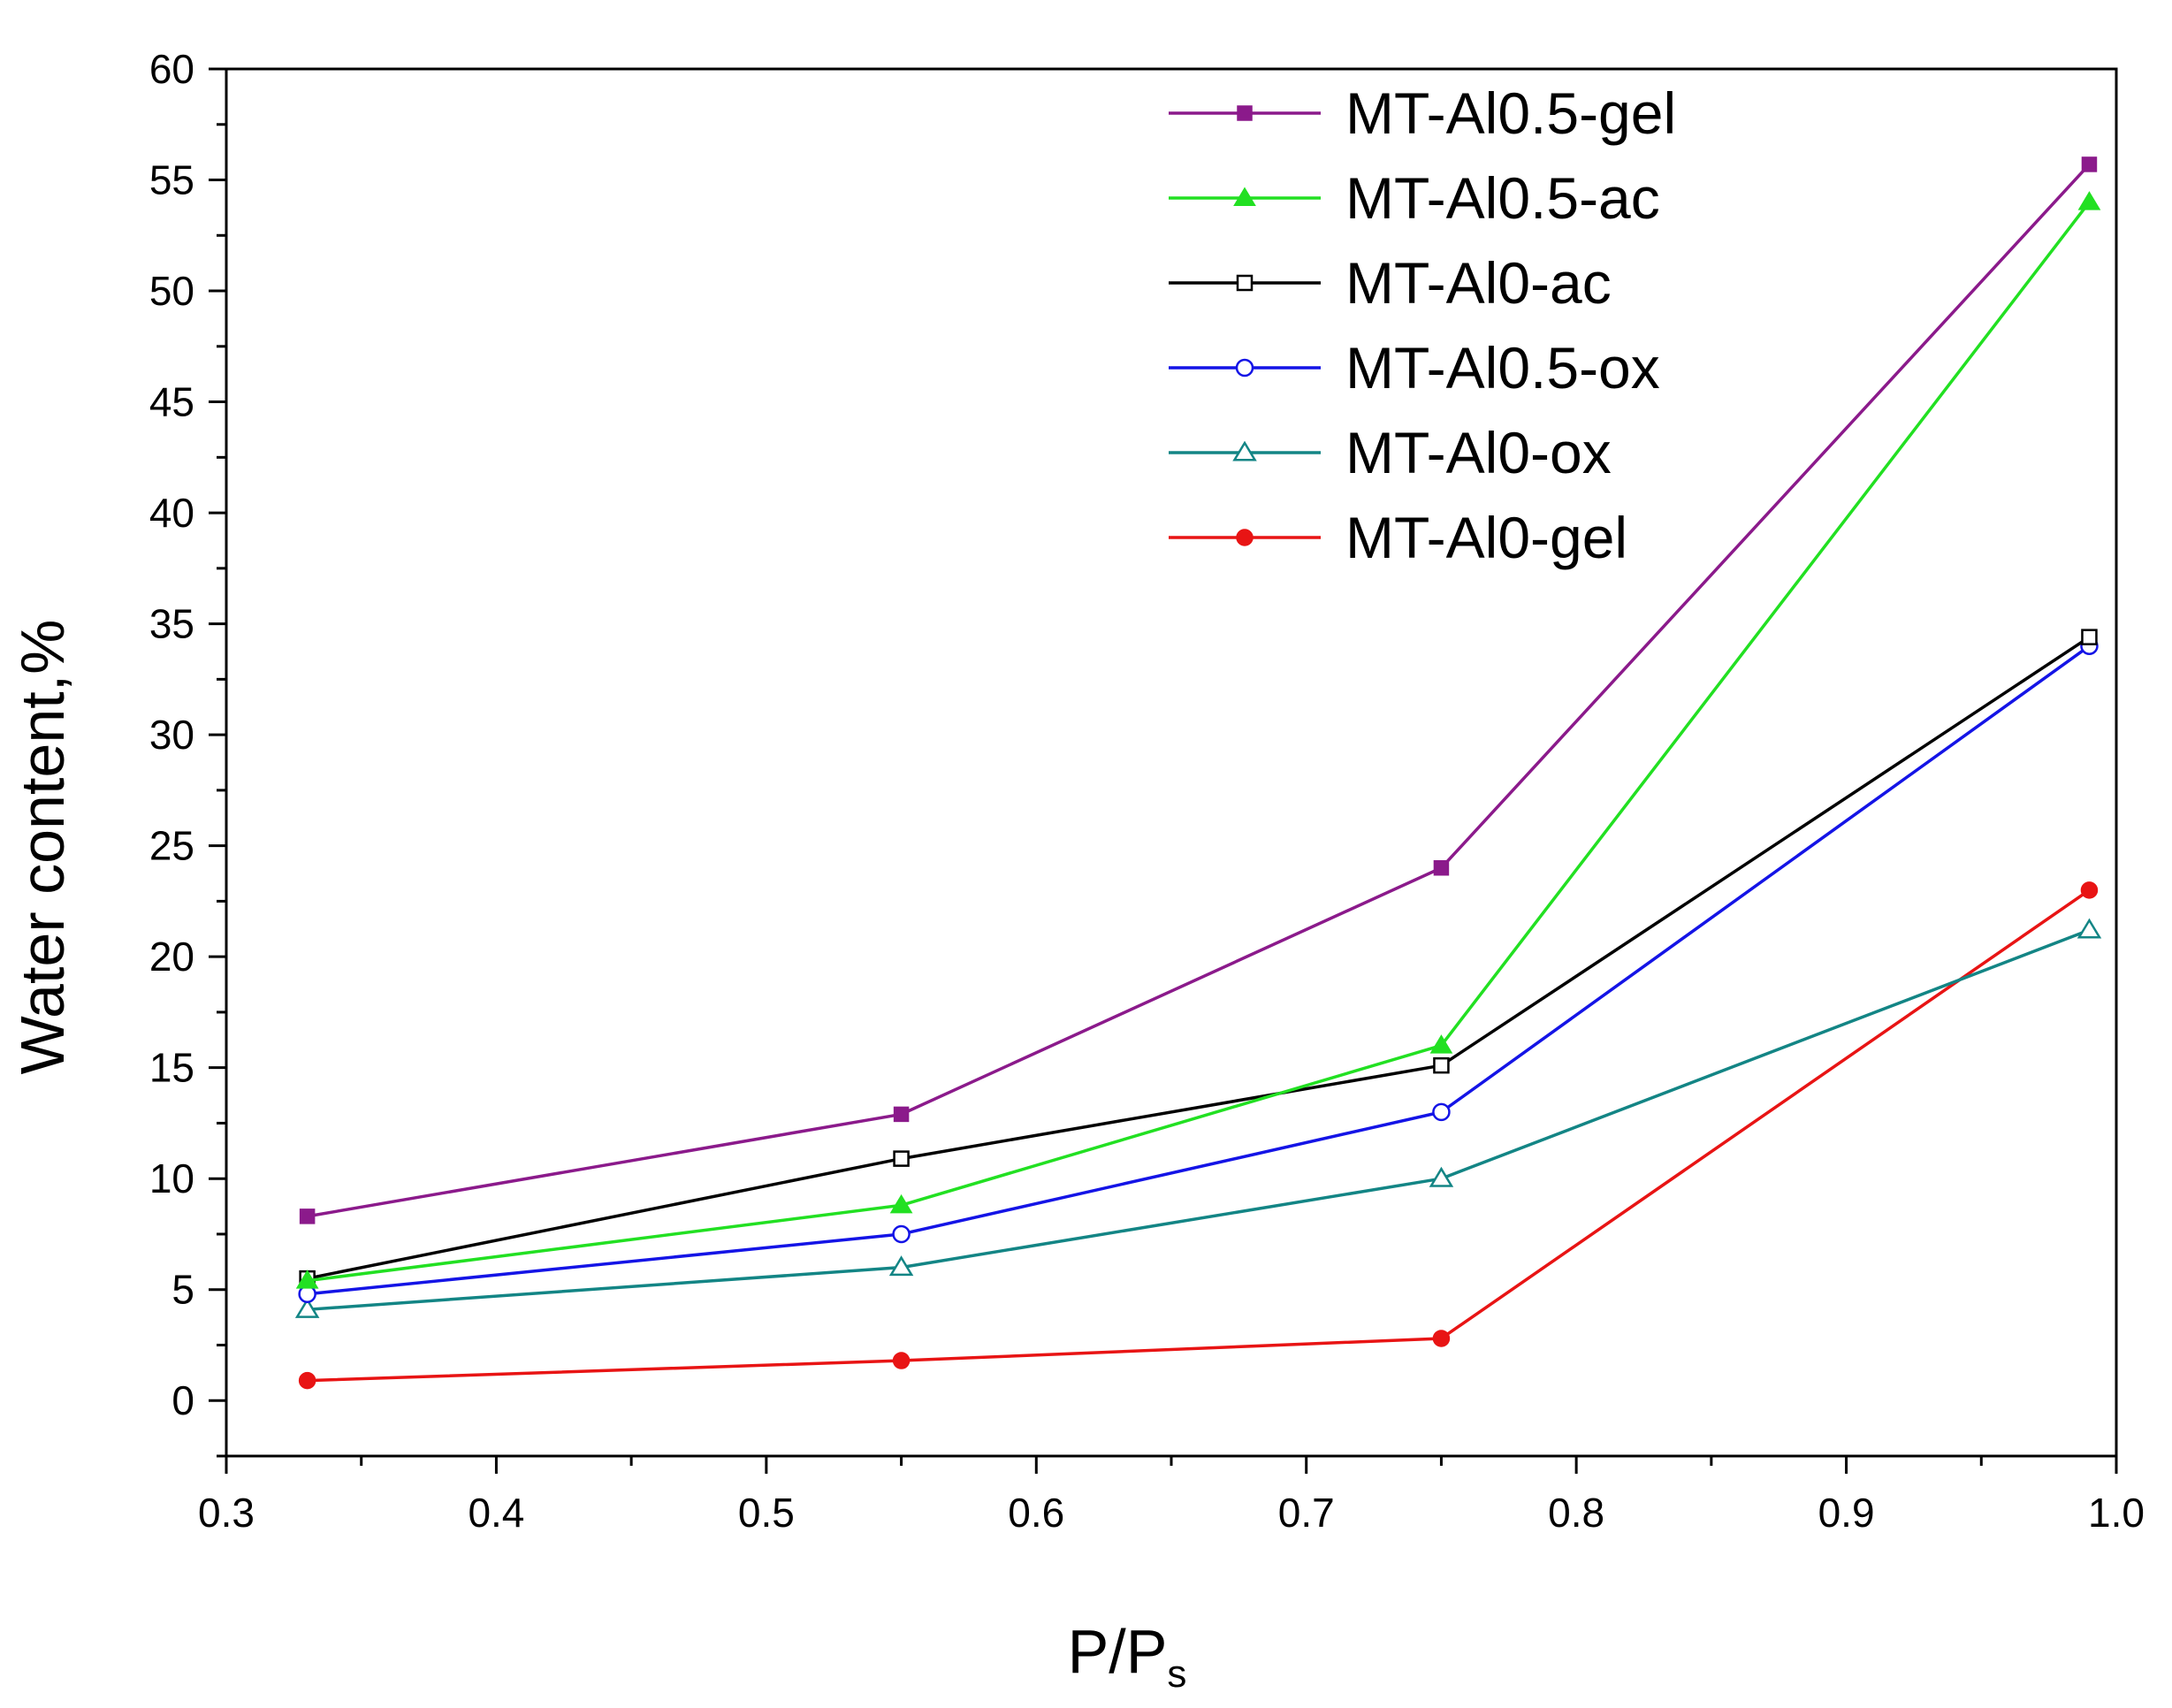  What do you see at coordinates (1846, 1513) in the screenshot?
I see `x-tick-label: 0.9` at bounding box center [1846, 1513].